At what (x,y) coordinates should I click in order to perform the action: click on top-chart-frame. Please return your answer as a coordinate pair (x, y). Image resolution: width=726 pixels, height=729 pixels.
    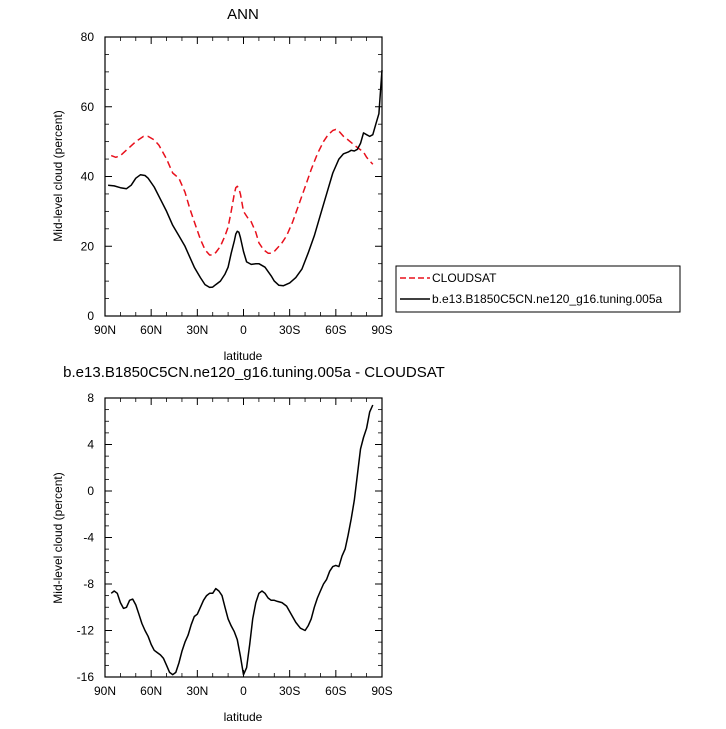
    Looking at the image, I should click on (243, 176).